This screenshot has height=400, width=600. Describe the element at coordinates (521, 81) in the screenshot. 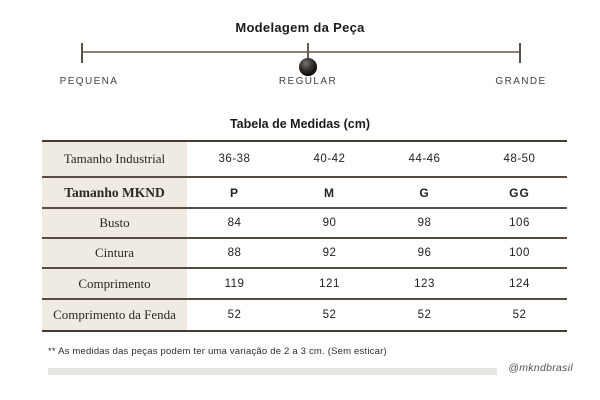

I see `fit-label-grande: GRANDE` at that location.